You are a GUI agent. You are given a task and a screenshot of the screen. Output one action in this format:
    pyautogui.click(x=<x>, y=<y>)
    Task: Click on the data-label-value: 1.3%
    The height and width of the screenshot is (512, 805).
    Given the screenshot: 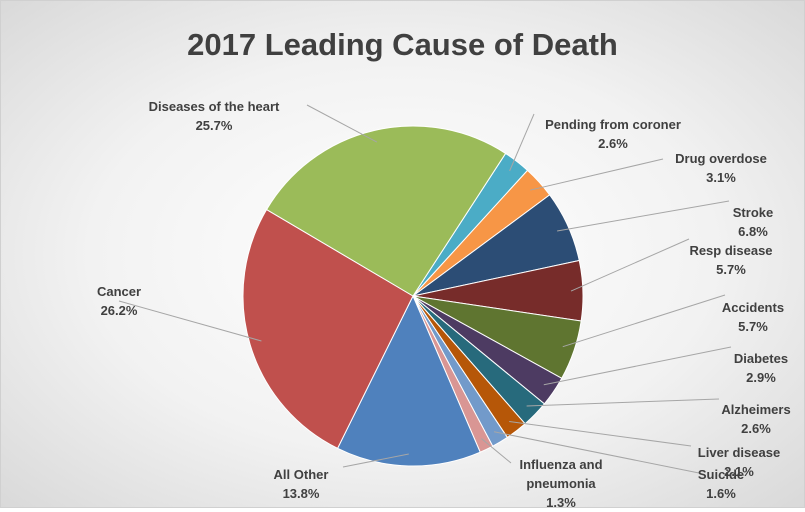 What is the action you would take?
    pyautogui.click(x=561, y=502)
    